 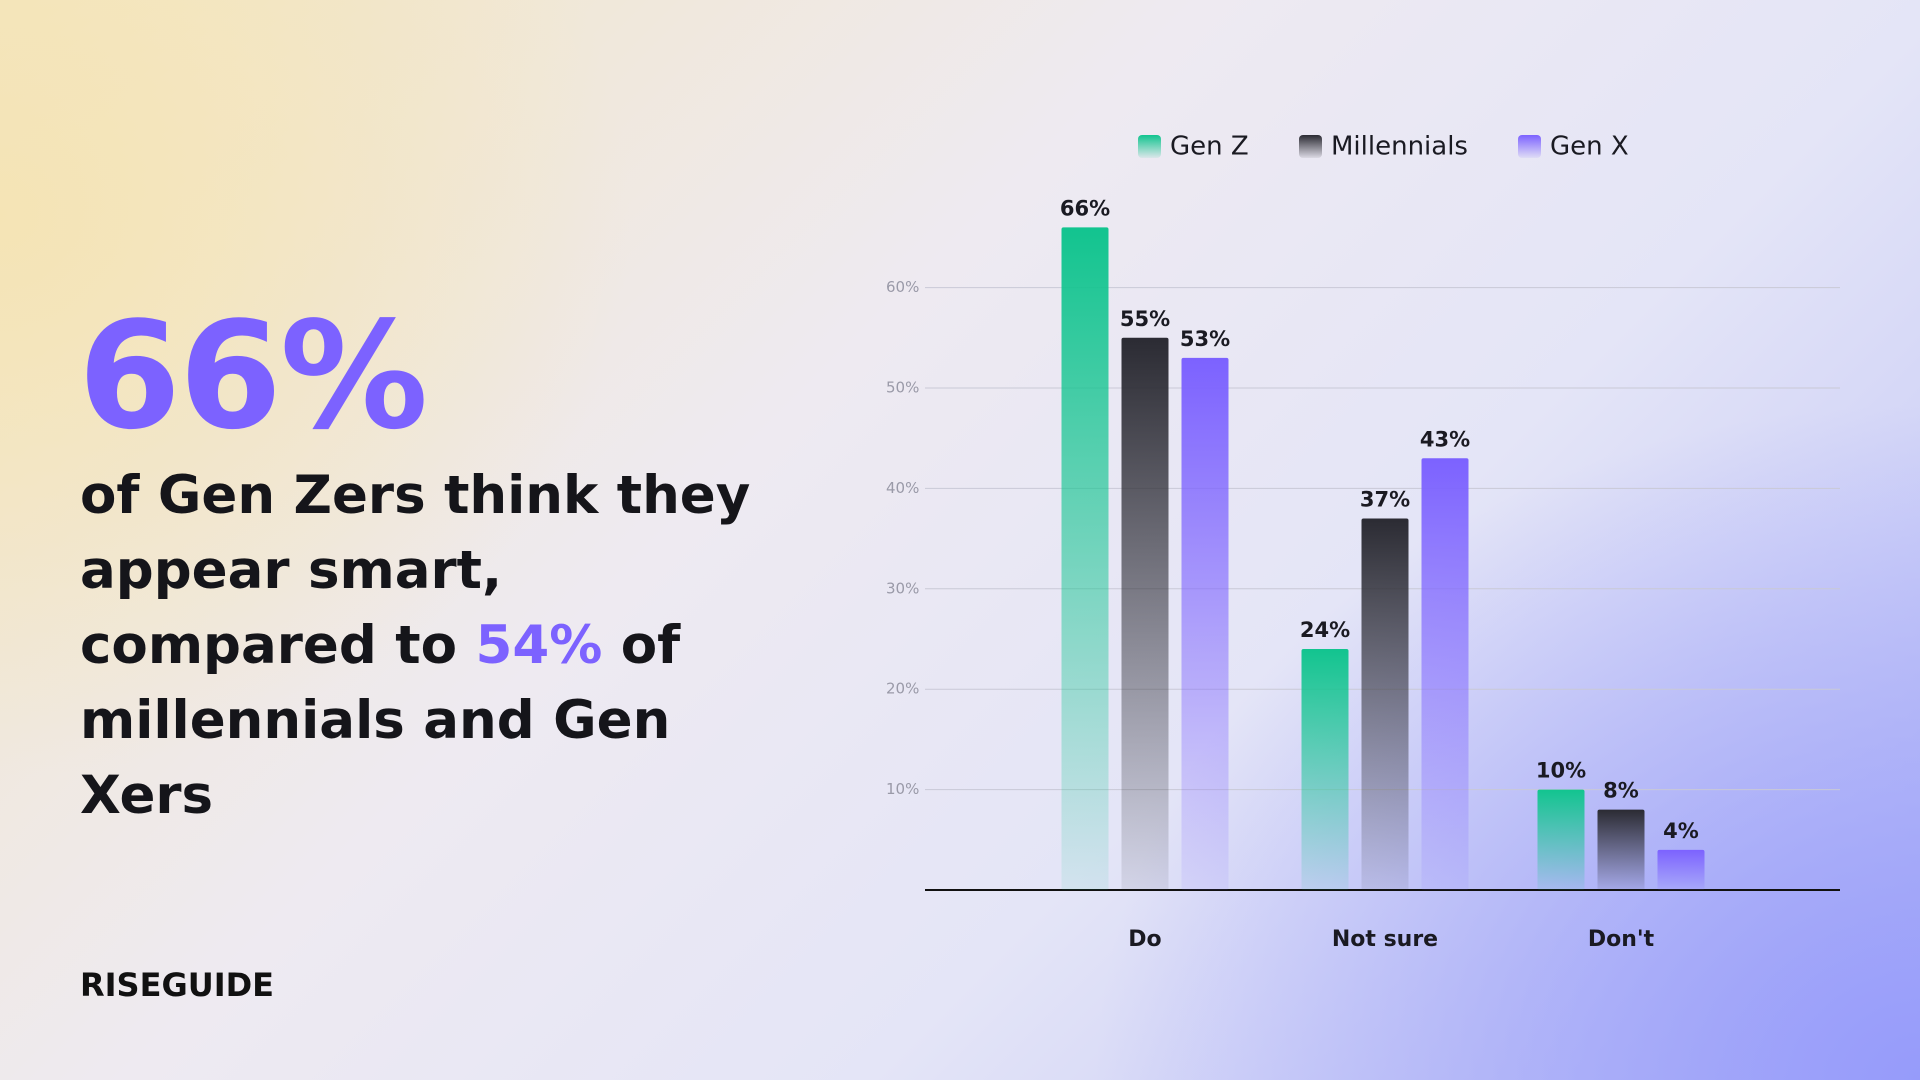 I want to click on y-tick-label: 50%, so click(x=902, y=388).